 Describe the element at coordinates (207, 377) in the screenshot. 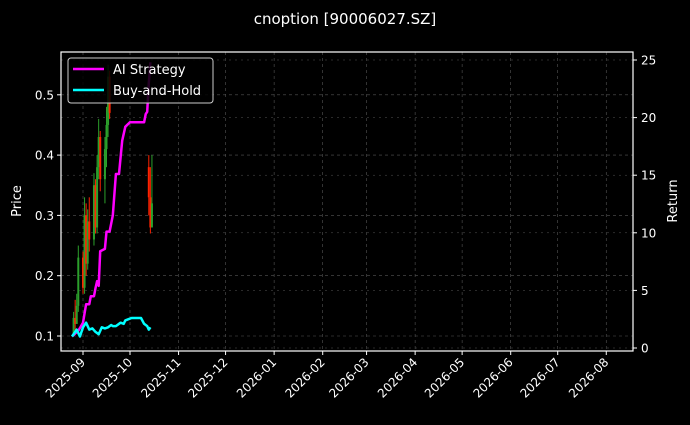

I see `x-tick-label: 2025-12` at that location.